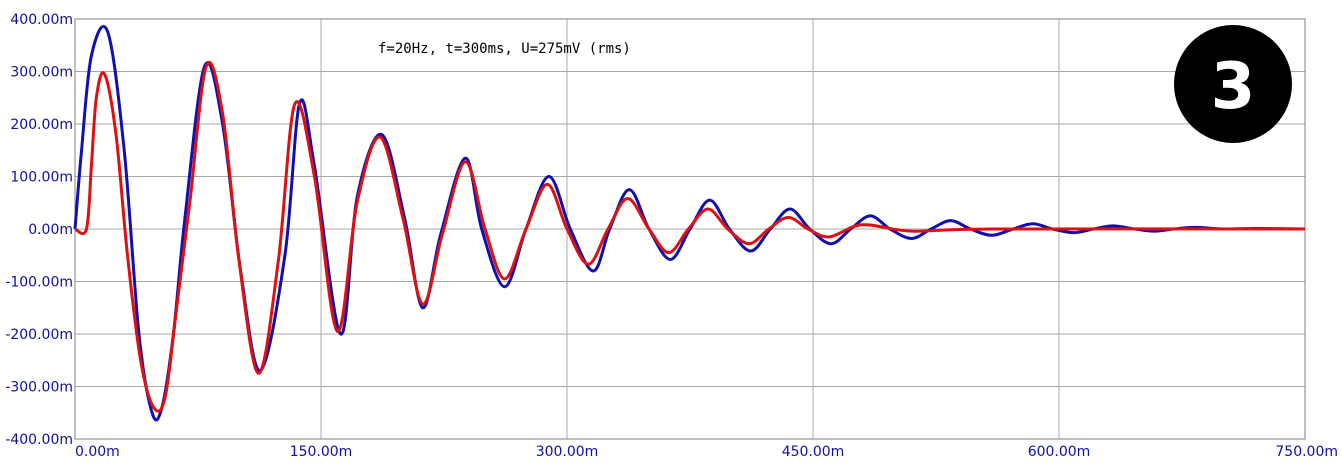 This screenshot has width=1342, height=464. I want to click on y-tick-label-1: 300.00m, so click(41, 73).